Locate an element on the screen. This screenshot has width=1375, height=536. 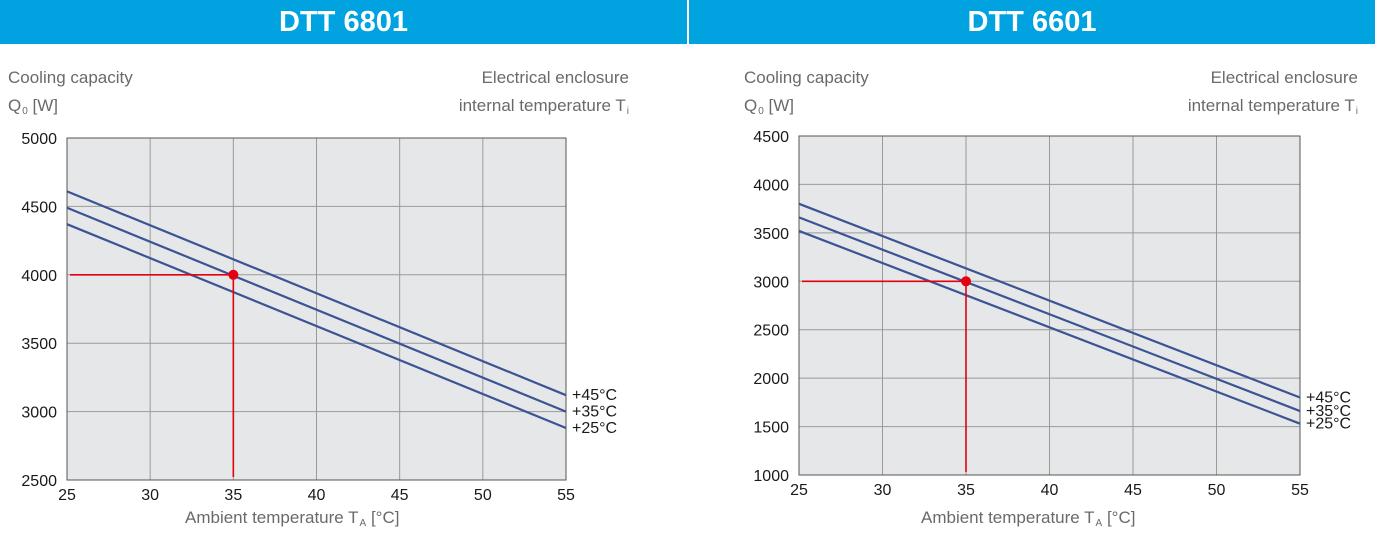
y-tick-label: 1000 is located at coordinates (771, 476).